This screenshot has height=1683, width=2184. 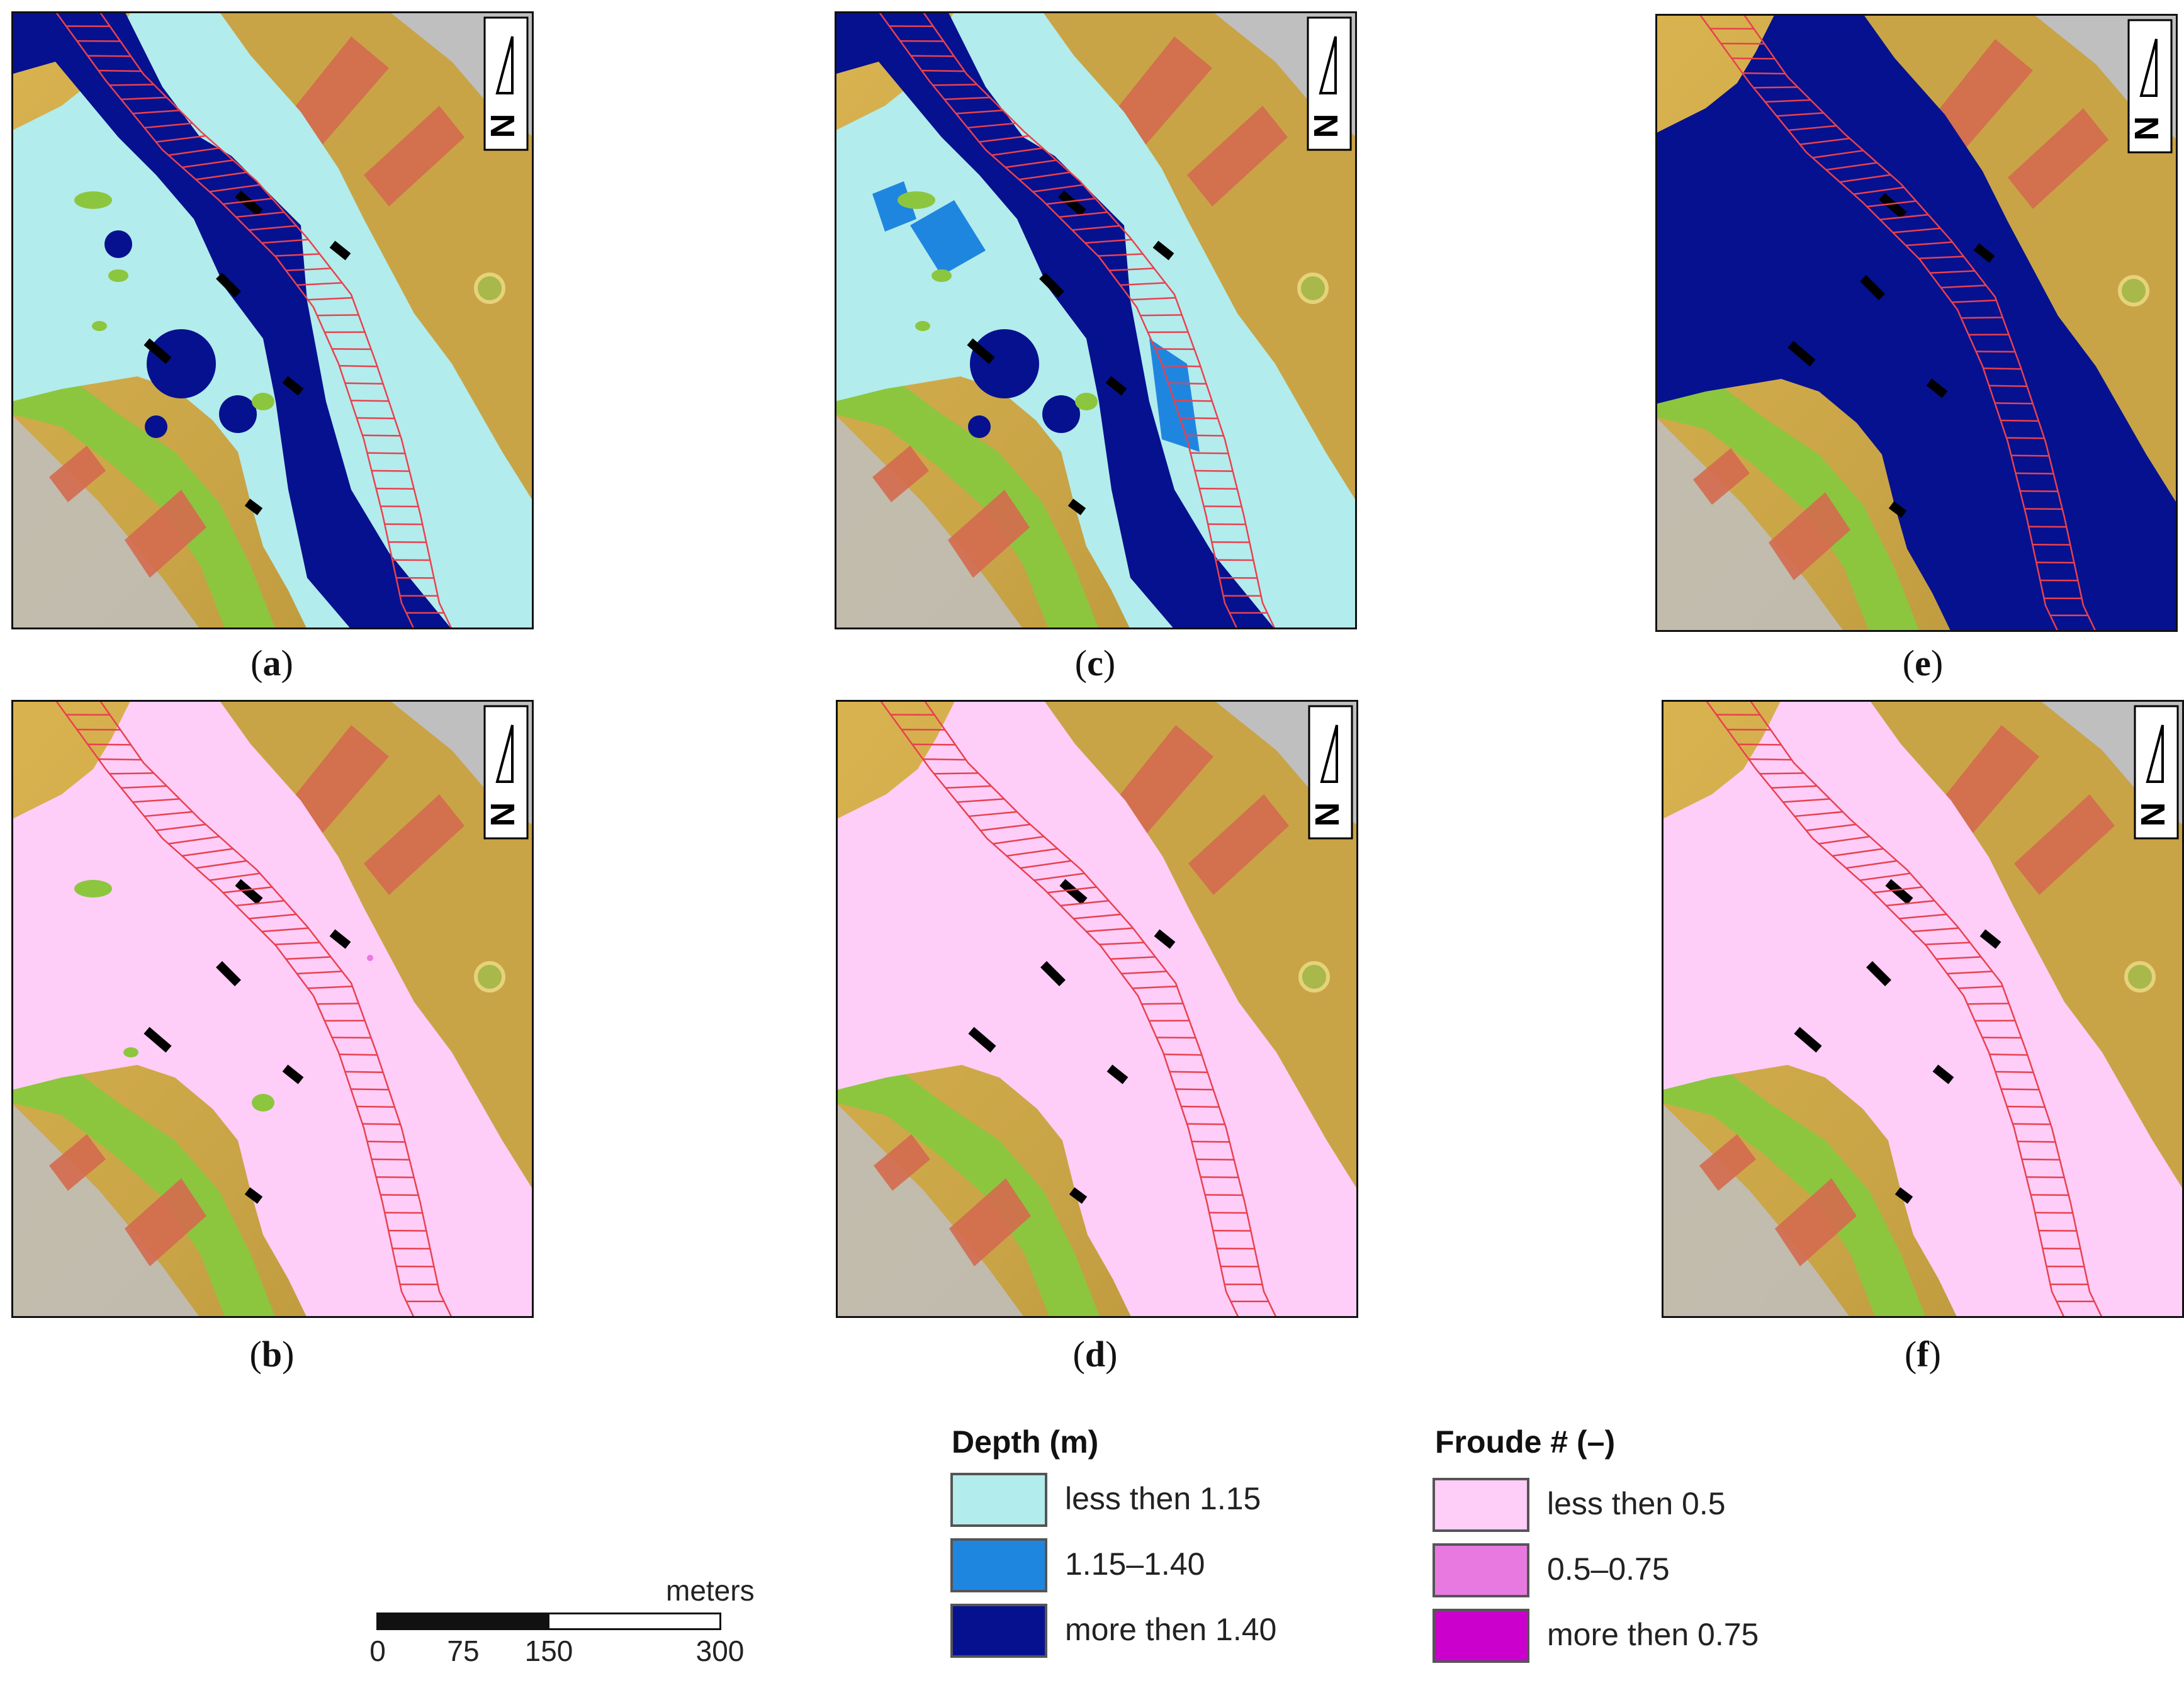 What do you see at coordinates (1653, 1641) in the screenshot?
I see `froude-legend-item: more then 0.75` at bounding box center [1653, 1641].